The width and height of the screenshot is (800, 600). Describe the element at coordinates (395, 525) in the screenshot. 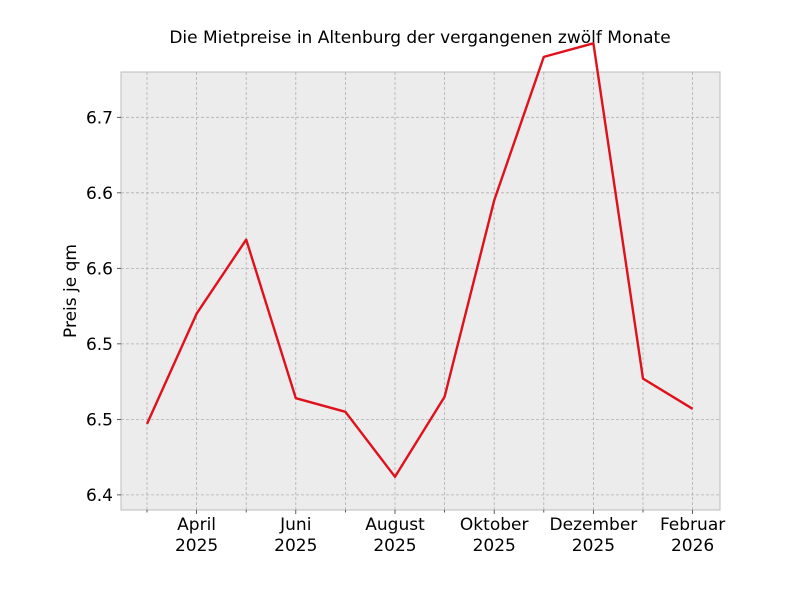

I see `x-tick-label-month: August` at that location.